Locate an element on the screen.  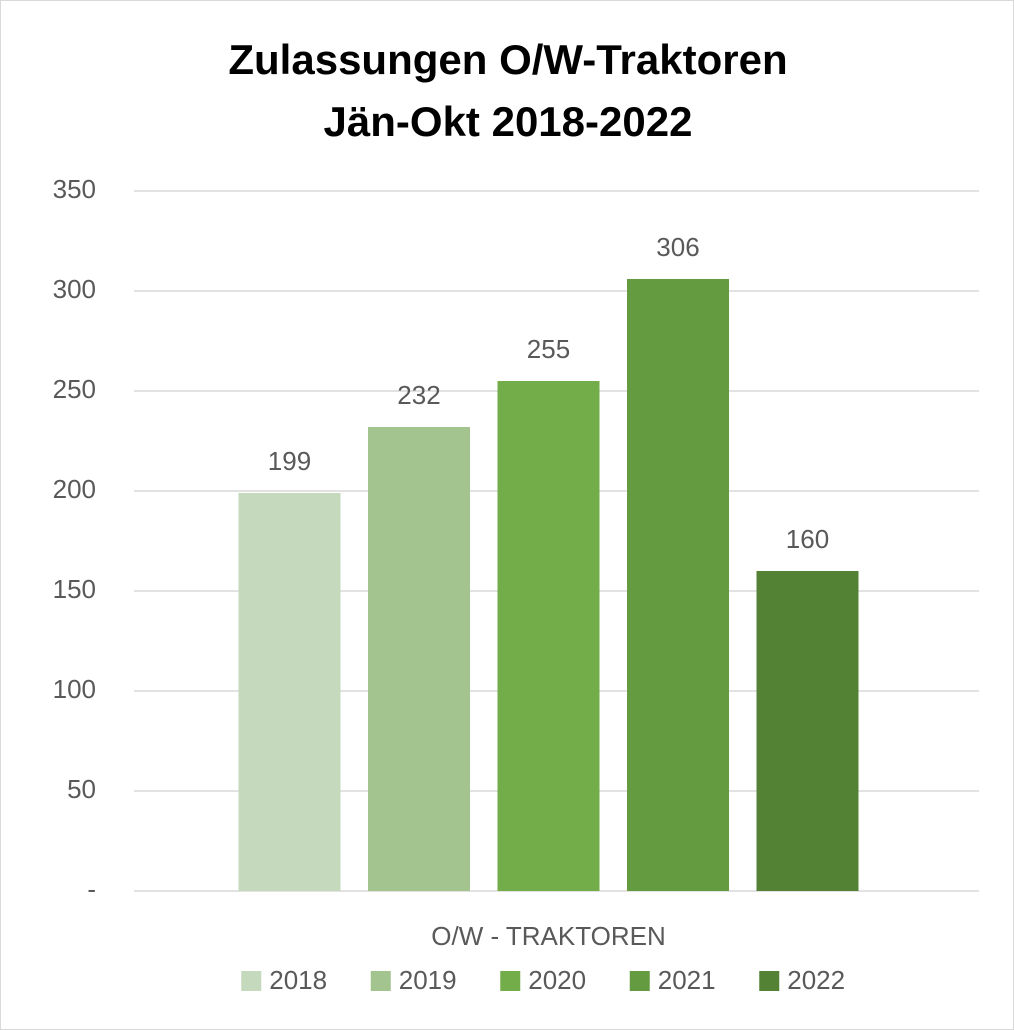
legend-label: 2020 is located at coordinates (557, 980).